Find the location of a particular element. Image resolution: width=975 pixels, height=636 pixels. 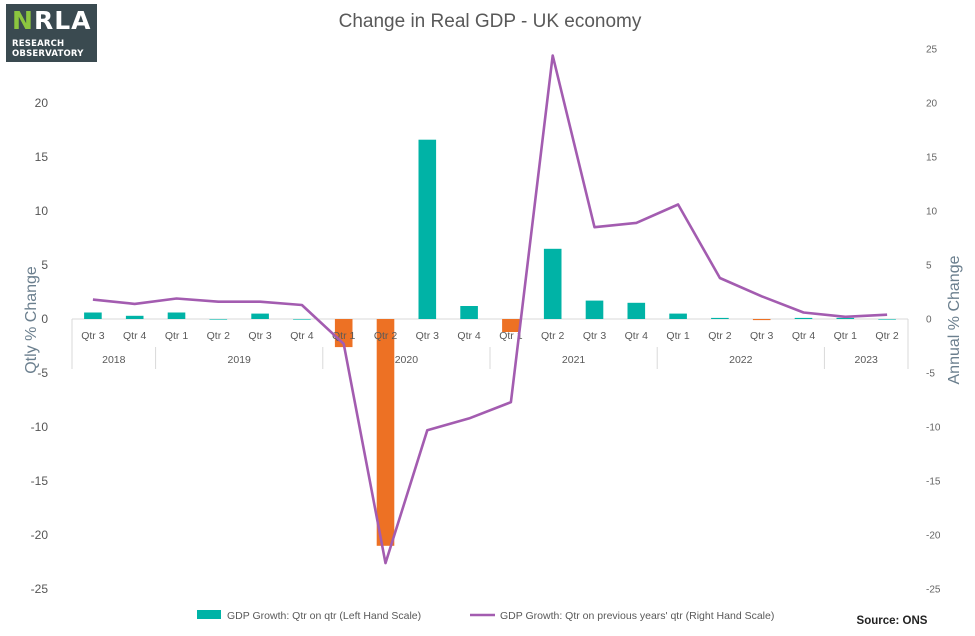

y-tick-label: -20 is located at coordinates (40, 535).